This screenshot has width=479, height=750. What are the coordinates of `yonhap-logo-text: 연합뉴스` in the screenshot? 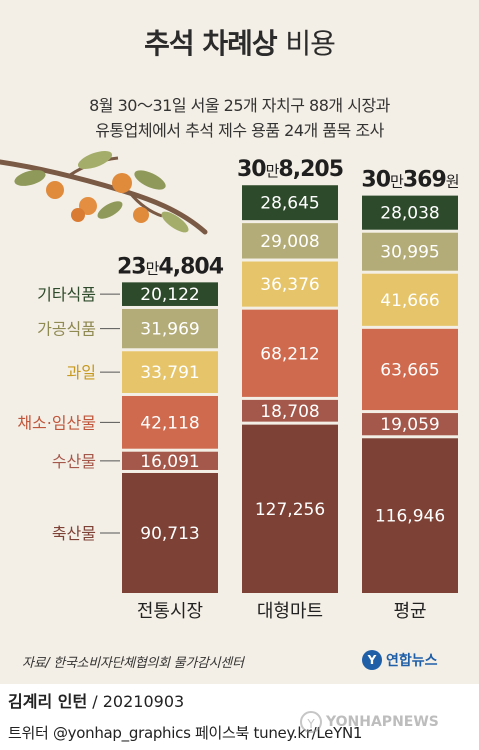 It's located at (412, 661).